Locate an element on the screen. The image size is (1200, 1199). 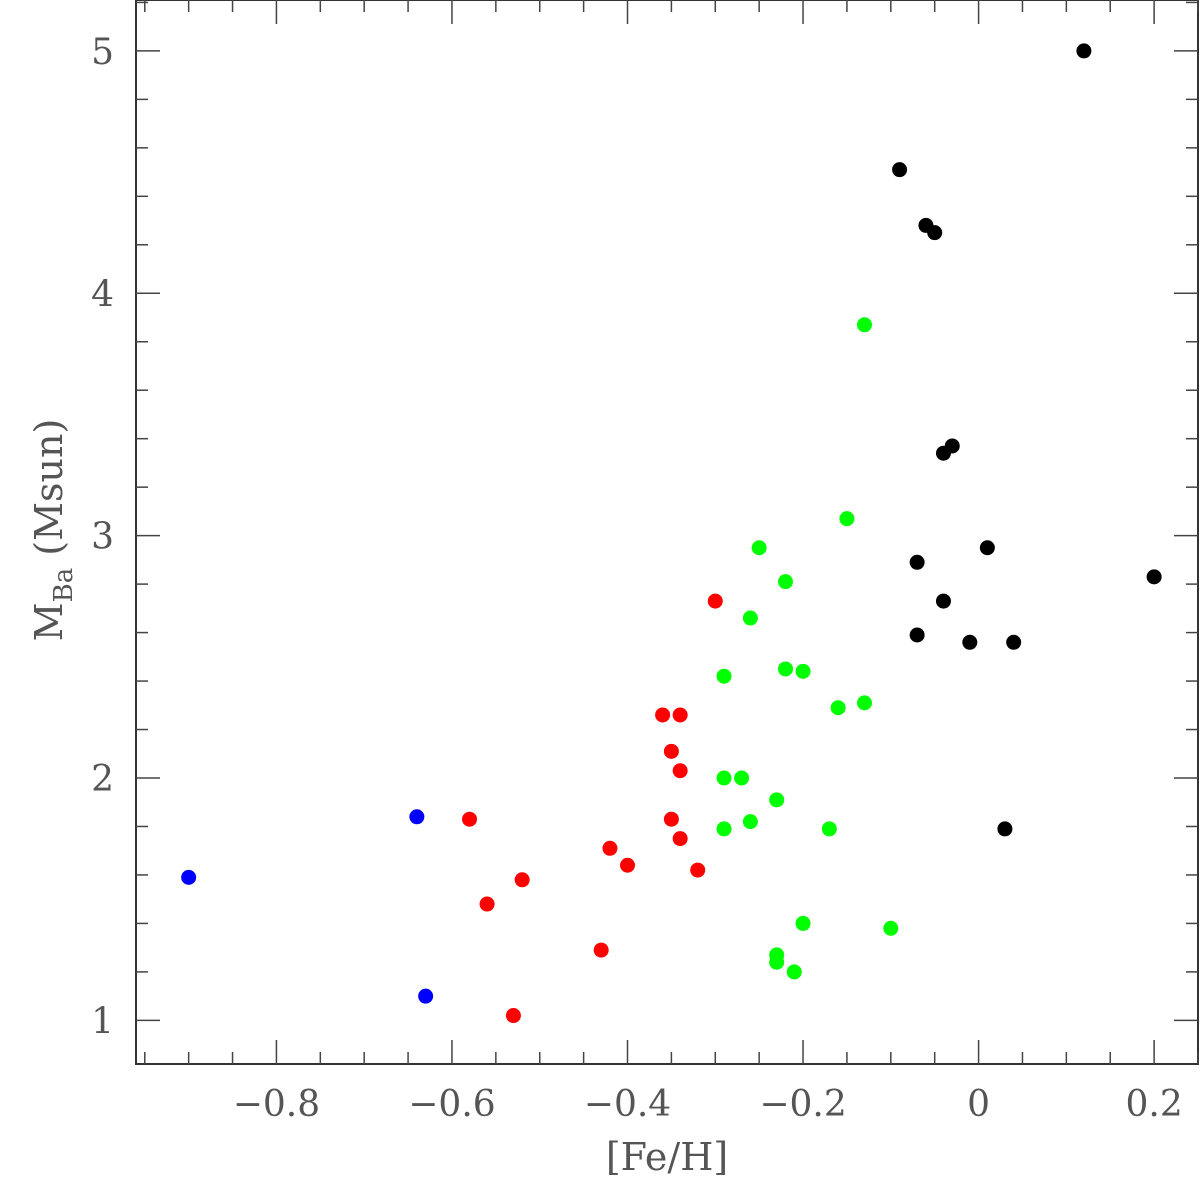
y-axis-label-subscript: Ba is located at coordinates (64, 585).